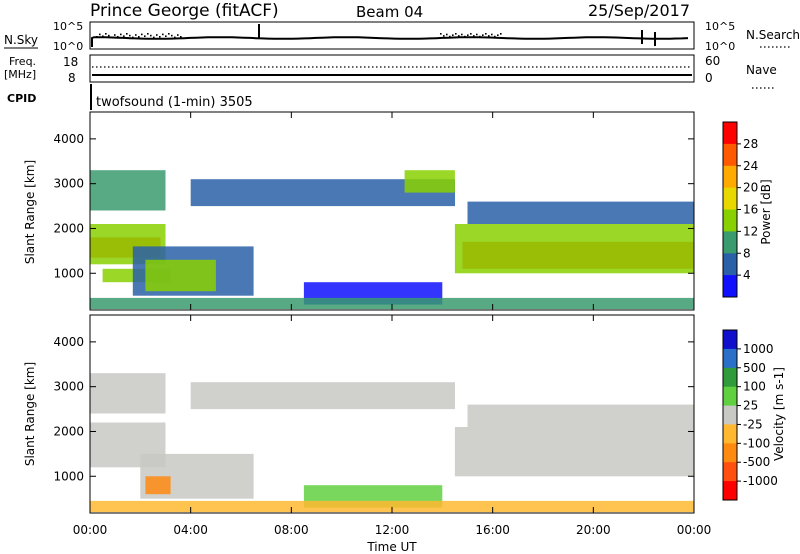 The image size is (800, 554). What do you see at coordinates (70, 62) in the screenshot?
I see `freq-tick-top: 18` at bounding box center [70, 62].